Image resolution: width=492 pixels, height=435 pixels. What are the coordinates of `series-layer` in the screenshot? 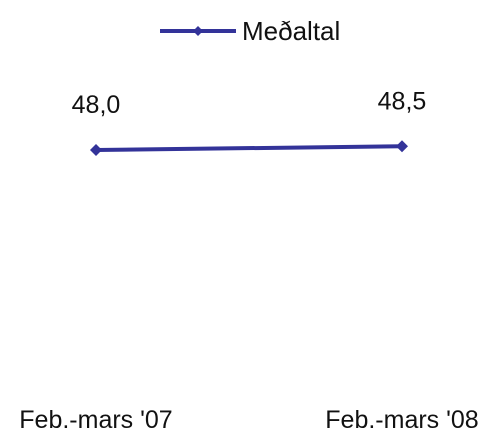 It's located at (249, 148).